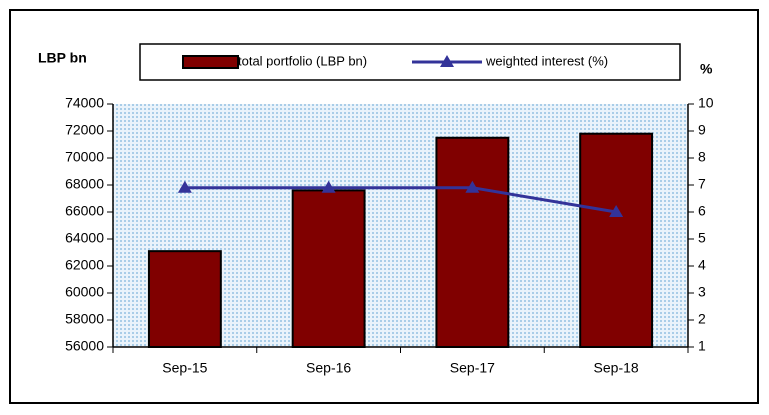  Describe the element at coordinates (210, 62) in the screenshot. I see `legend-swatch` at that location.